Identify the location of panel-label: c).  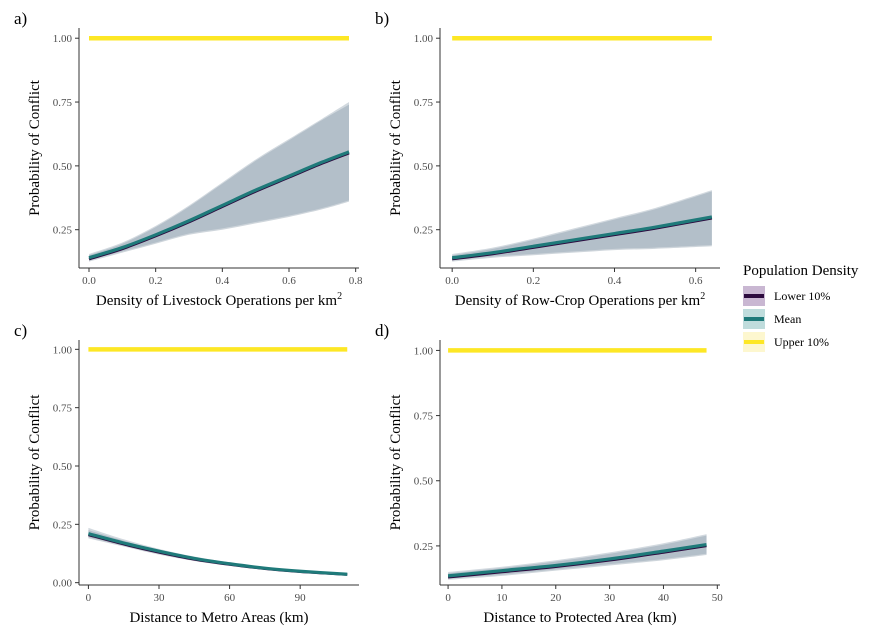
(20, 330).